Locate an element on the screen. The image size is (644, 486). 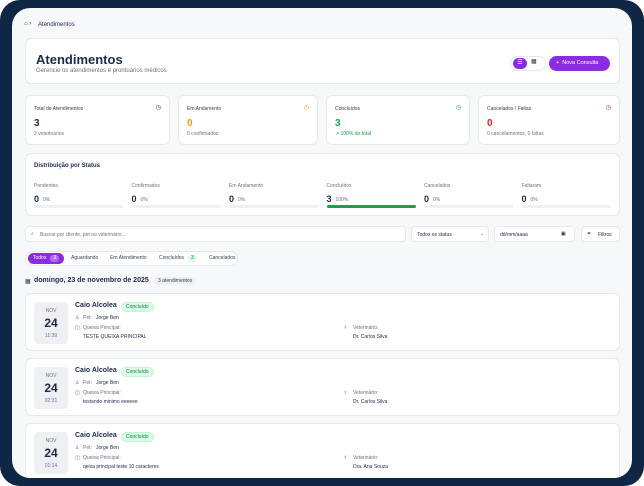
page-title: Atendimentos is located at coordinates (79, 59).